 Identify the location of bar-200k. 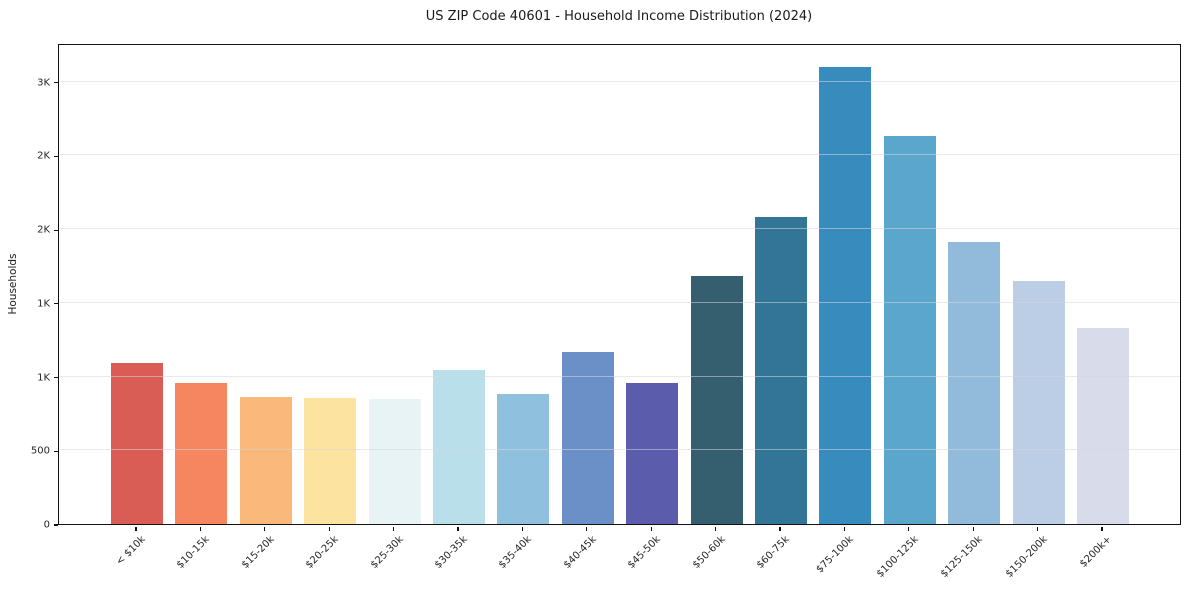
(1103, 425).